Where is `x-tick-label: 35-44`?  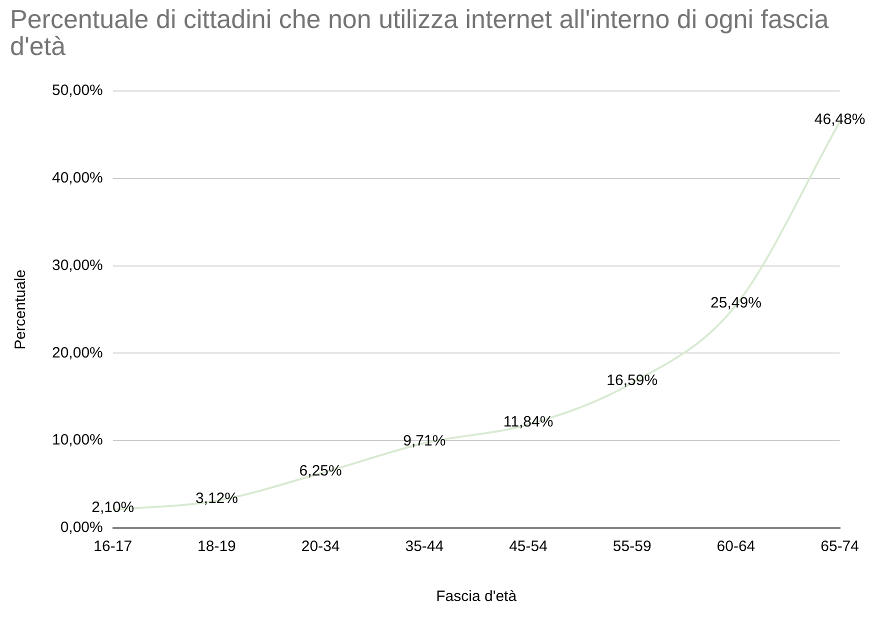 x-tick-label: 35-44 is located at coordinates (424, 547).